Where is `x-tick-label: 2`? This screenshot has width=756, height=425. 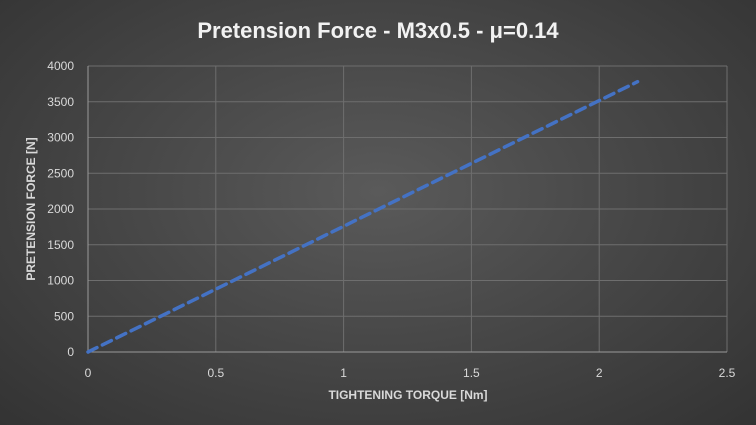 x-tick-label: 2 is located at coordinates (599, 373).